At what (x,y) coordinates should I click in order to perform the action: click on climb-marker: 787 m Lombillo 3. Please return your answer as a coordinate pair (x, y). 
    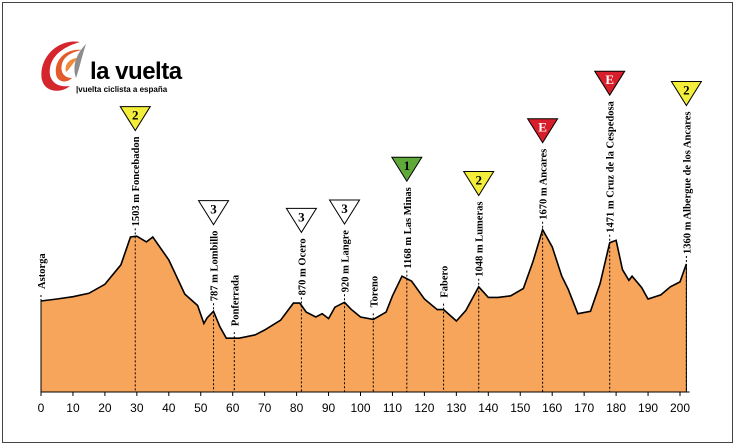
    Looking at the image, I should click on (213, 296).